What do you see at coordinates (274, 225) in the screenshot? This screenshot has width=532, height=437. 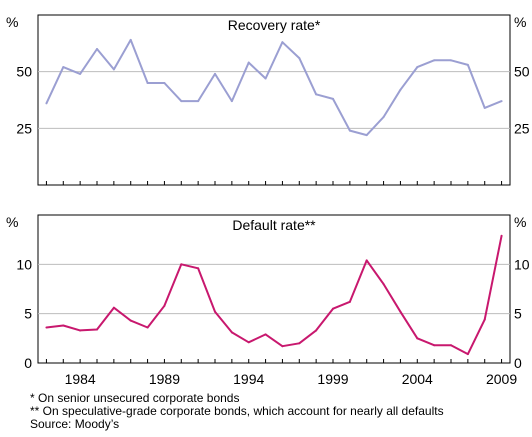 I see `default-title: Default rate**` at bounding box center [274, 225].